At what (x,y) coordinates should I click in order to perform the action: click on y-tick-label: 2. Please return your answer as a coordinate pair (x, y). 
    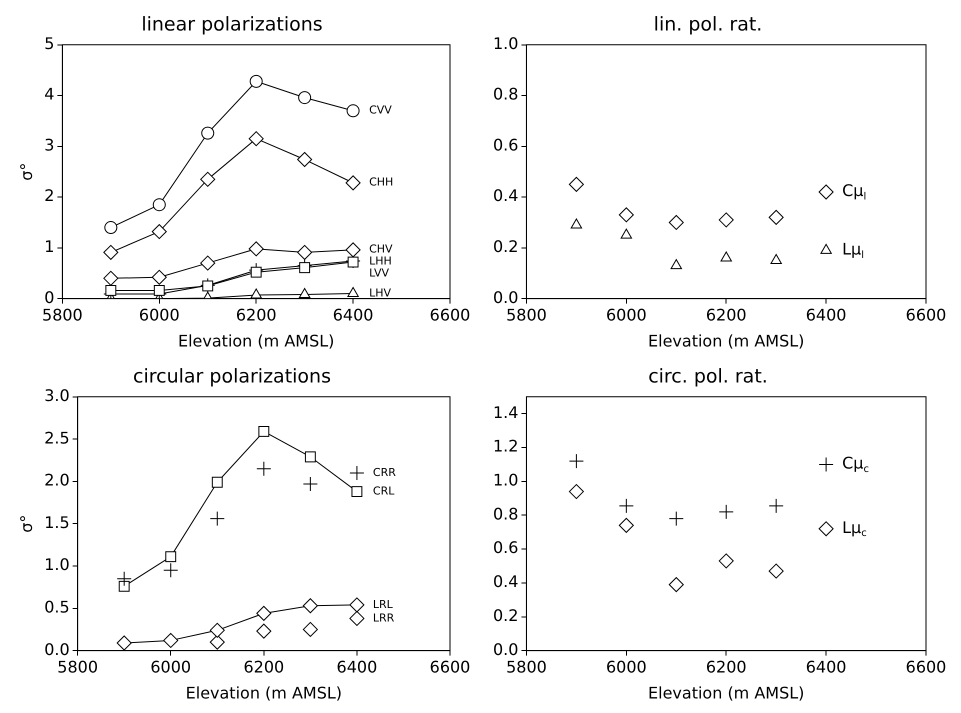
    Looking at the image, I should click on (49, 196).